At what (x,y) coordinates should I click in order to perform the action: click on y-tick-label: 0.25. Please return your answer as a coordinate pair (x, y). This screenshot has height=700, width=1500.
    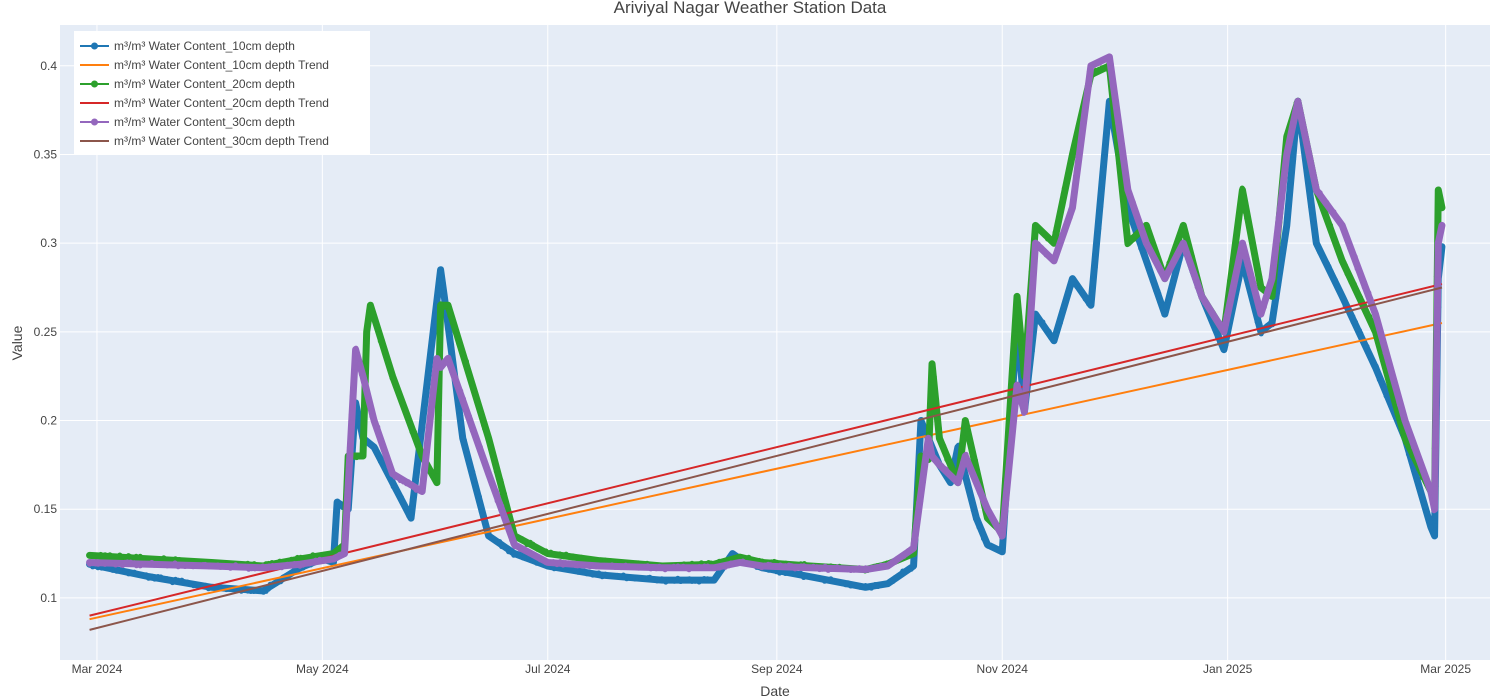
    Looking at the image, I should click on (46, 332).